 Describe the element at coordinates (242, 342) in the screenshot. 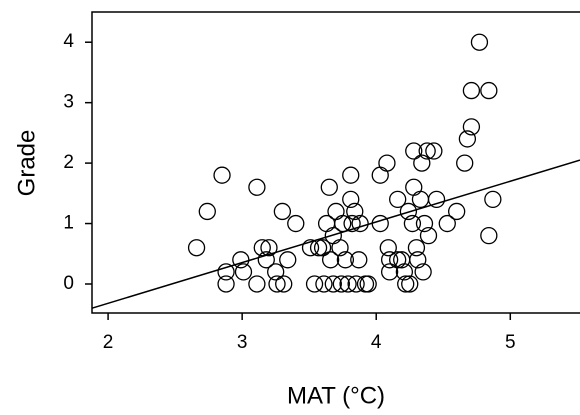

I see `x-tick-label: 3` at that location.